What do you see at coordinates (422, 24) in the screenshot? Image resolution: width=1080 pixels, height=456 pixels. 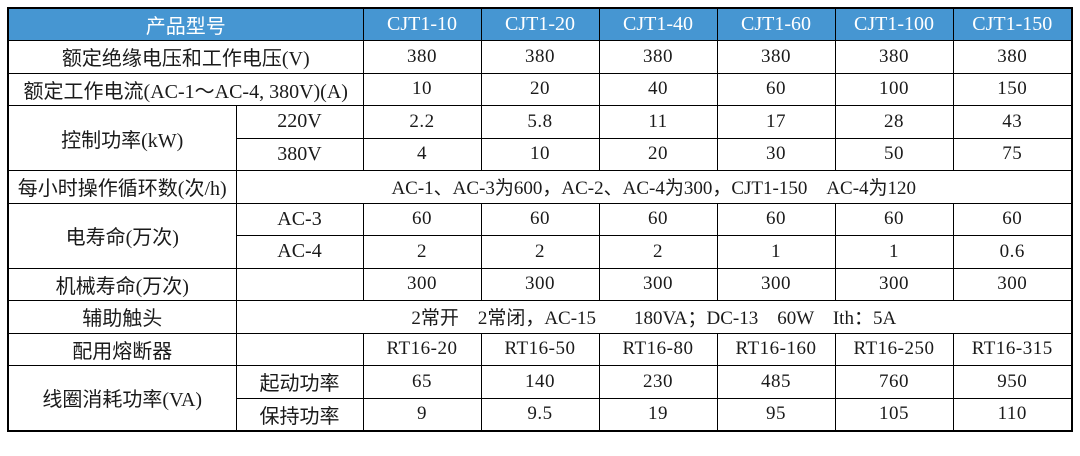 I see `header-model-cjt1-10: CJT1-10` at bounding box center [422, 24].